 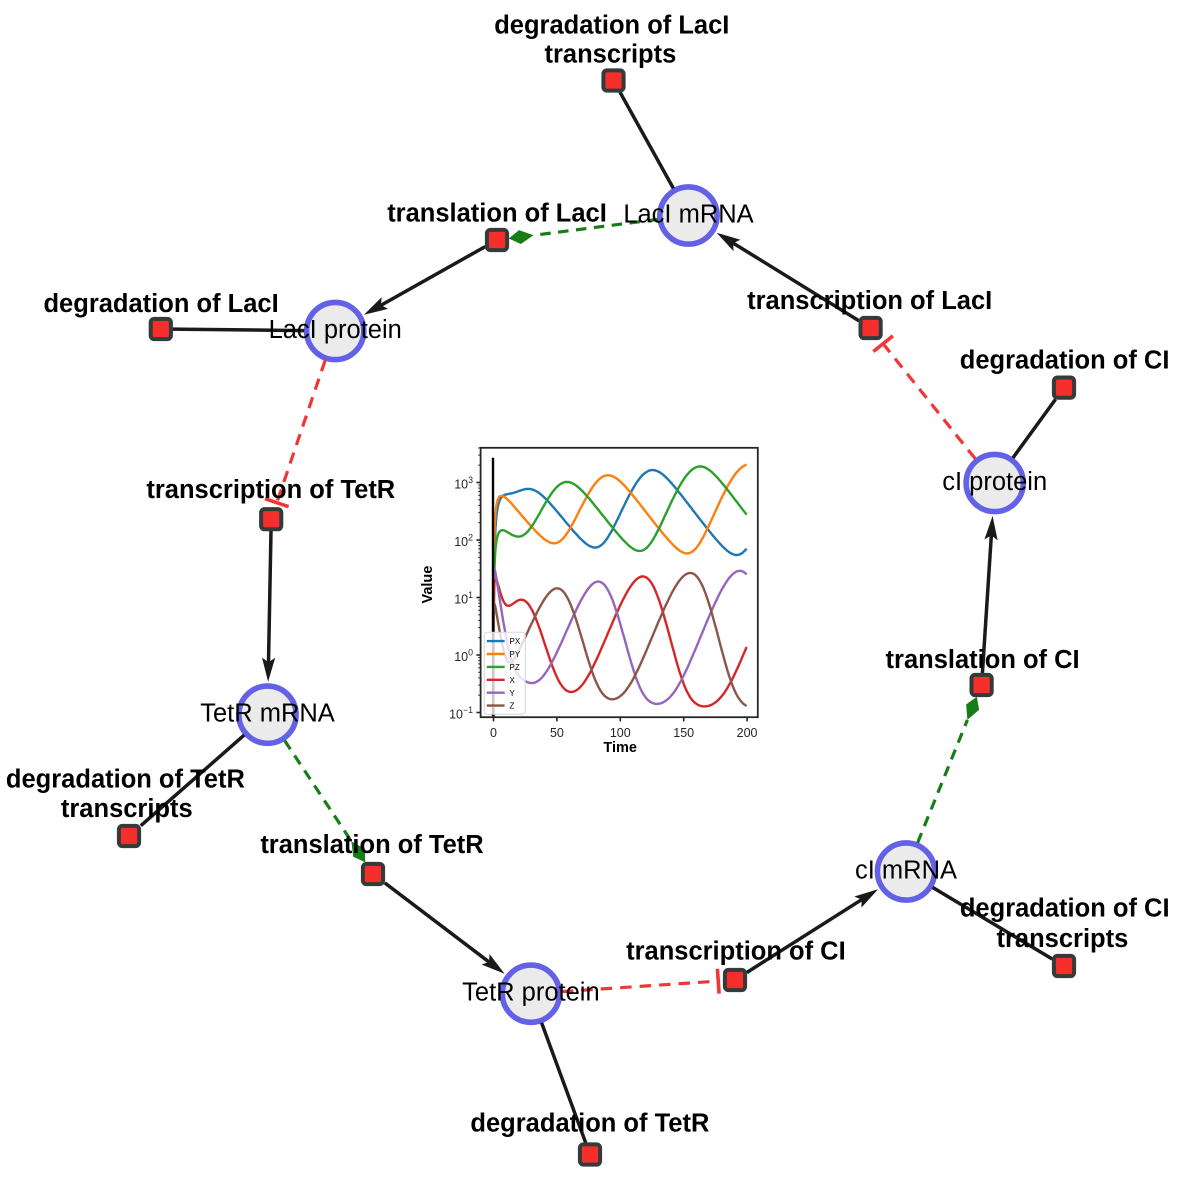 I want to click on svg-text: X, so click(x=513, y=680).